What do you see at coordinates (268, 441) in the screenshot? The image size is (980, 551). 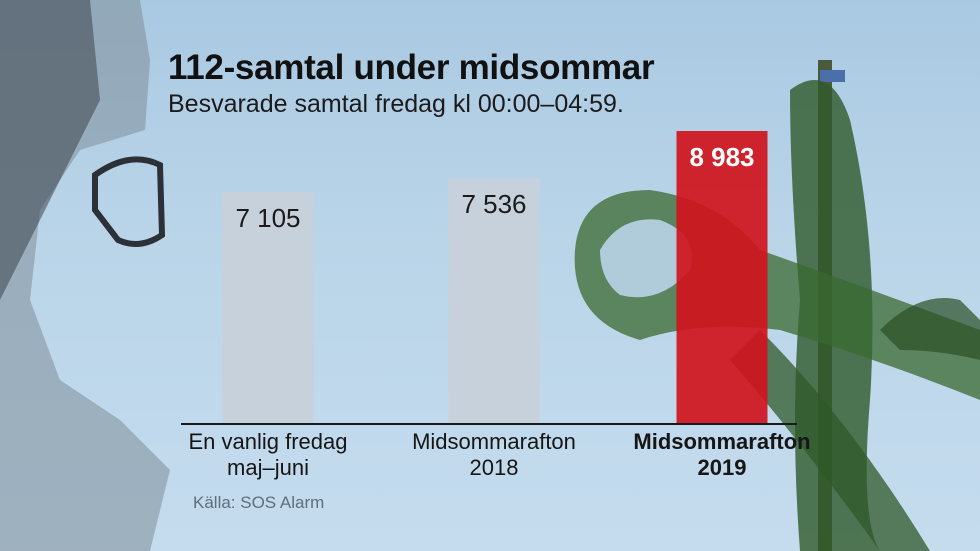 I see `category-label-0-0: En vanlig fredag` at bounding box center [268, 441].